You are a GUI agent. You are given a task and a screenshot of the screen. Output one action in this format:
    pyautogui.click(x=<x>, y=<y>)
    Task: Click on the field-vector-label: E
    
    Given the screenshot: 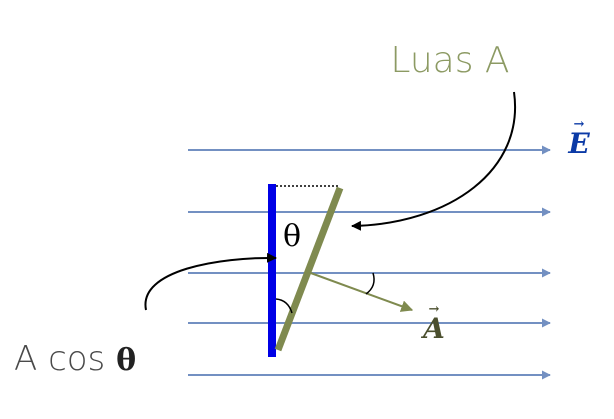 What is the action you would take?
    pyautogui.click(x=578, y=143)
    